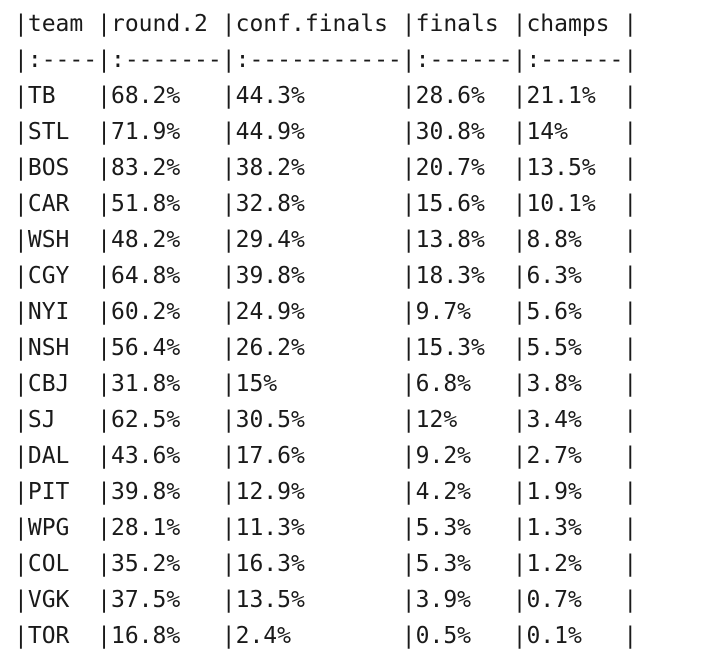 The height and width of the screenshot is (658, 718). What do you see at coordinates (166, 168) in the screenshot?
I see `table-cell: 83.2%` at bounding box center [166, 168].